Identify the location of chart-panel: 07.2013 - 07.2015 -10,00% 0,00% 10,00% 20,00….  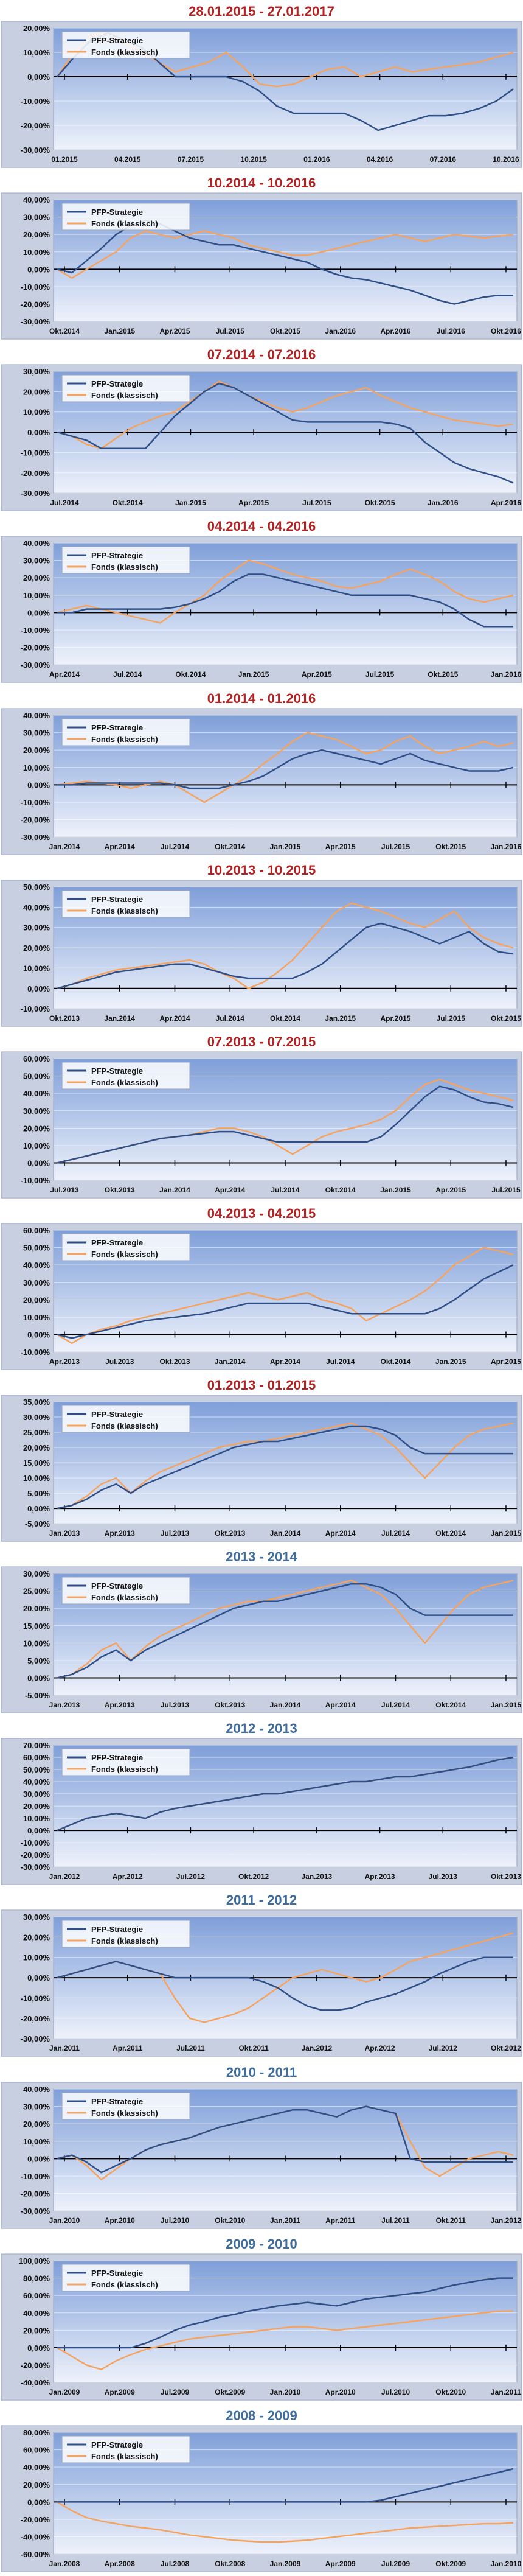
(261, 1116).